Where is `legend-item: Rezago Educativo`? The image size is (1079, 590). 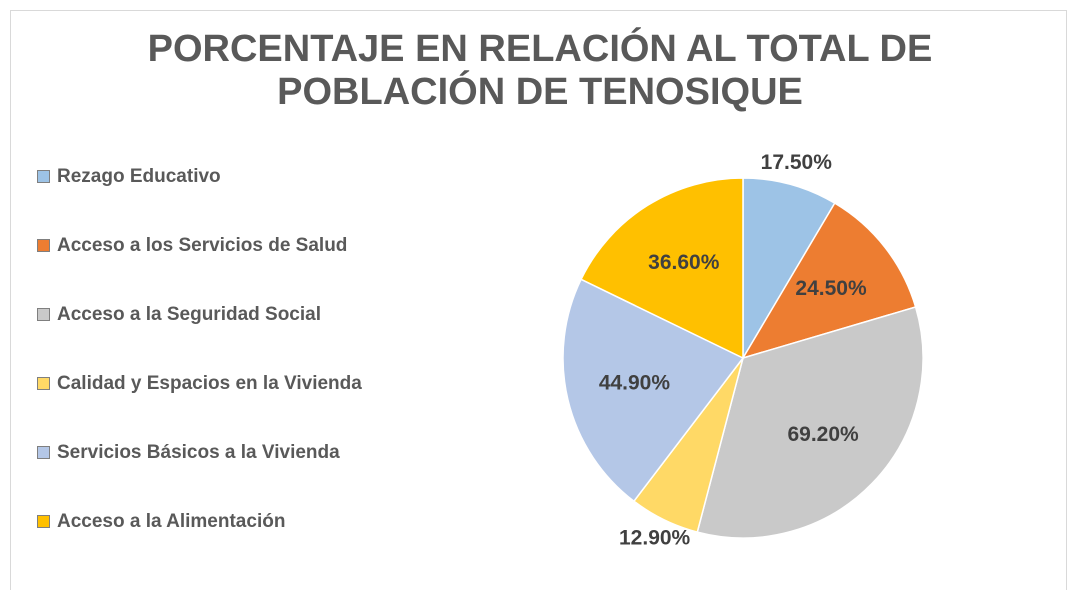 legend-item: Rezago Educativo is located at coordinates (217, 176).